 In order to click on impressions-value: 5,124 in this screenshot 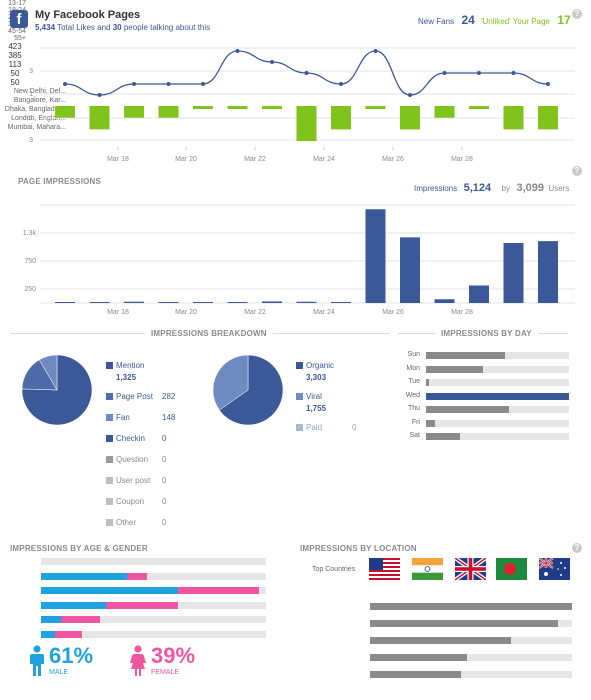, I will do `click(477, 188)`.